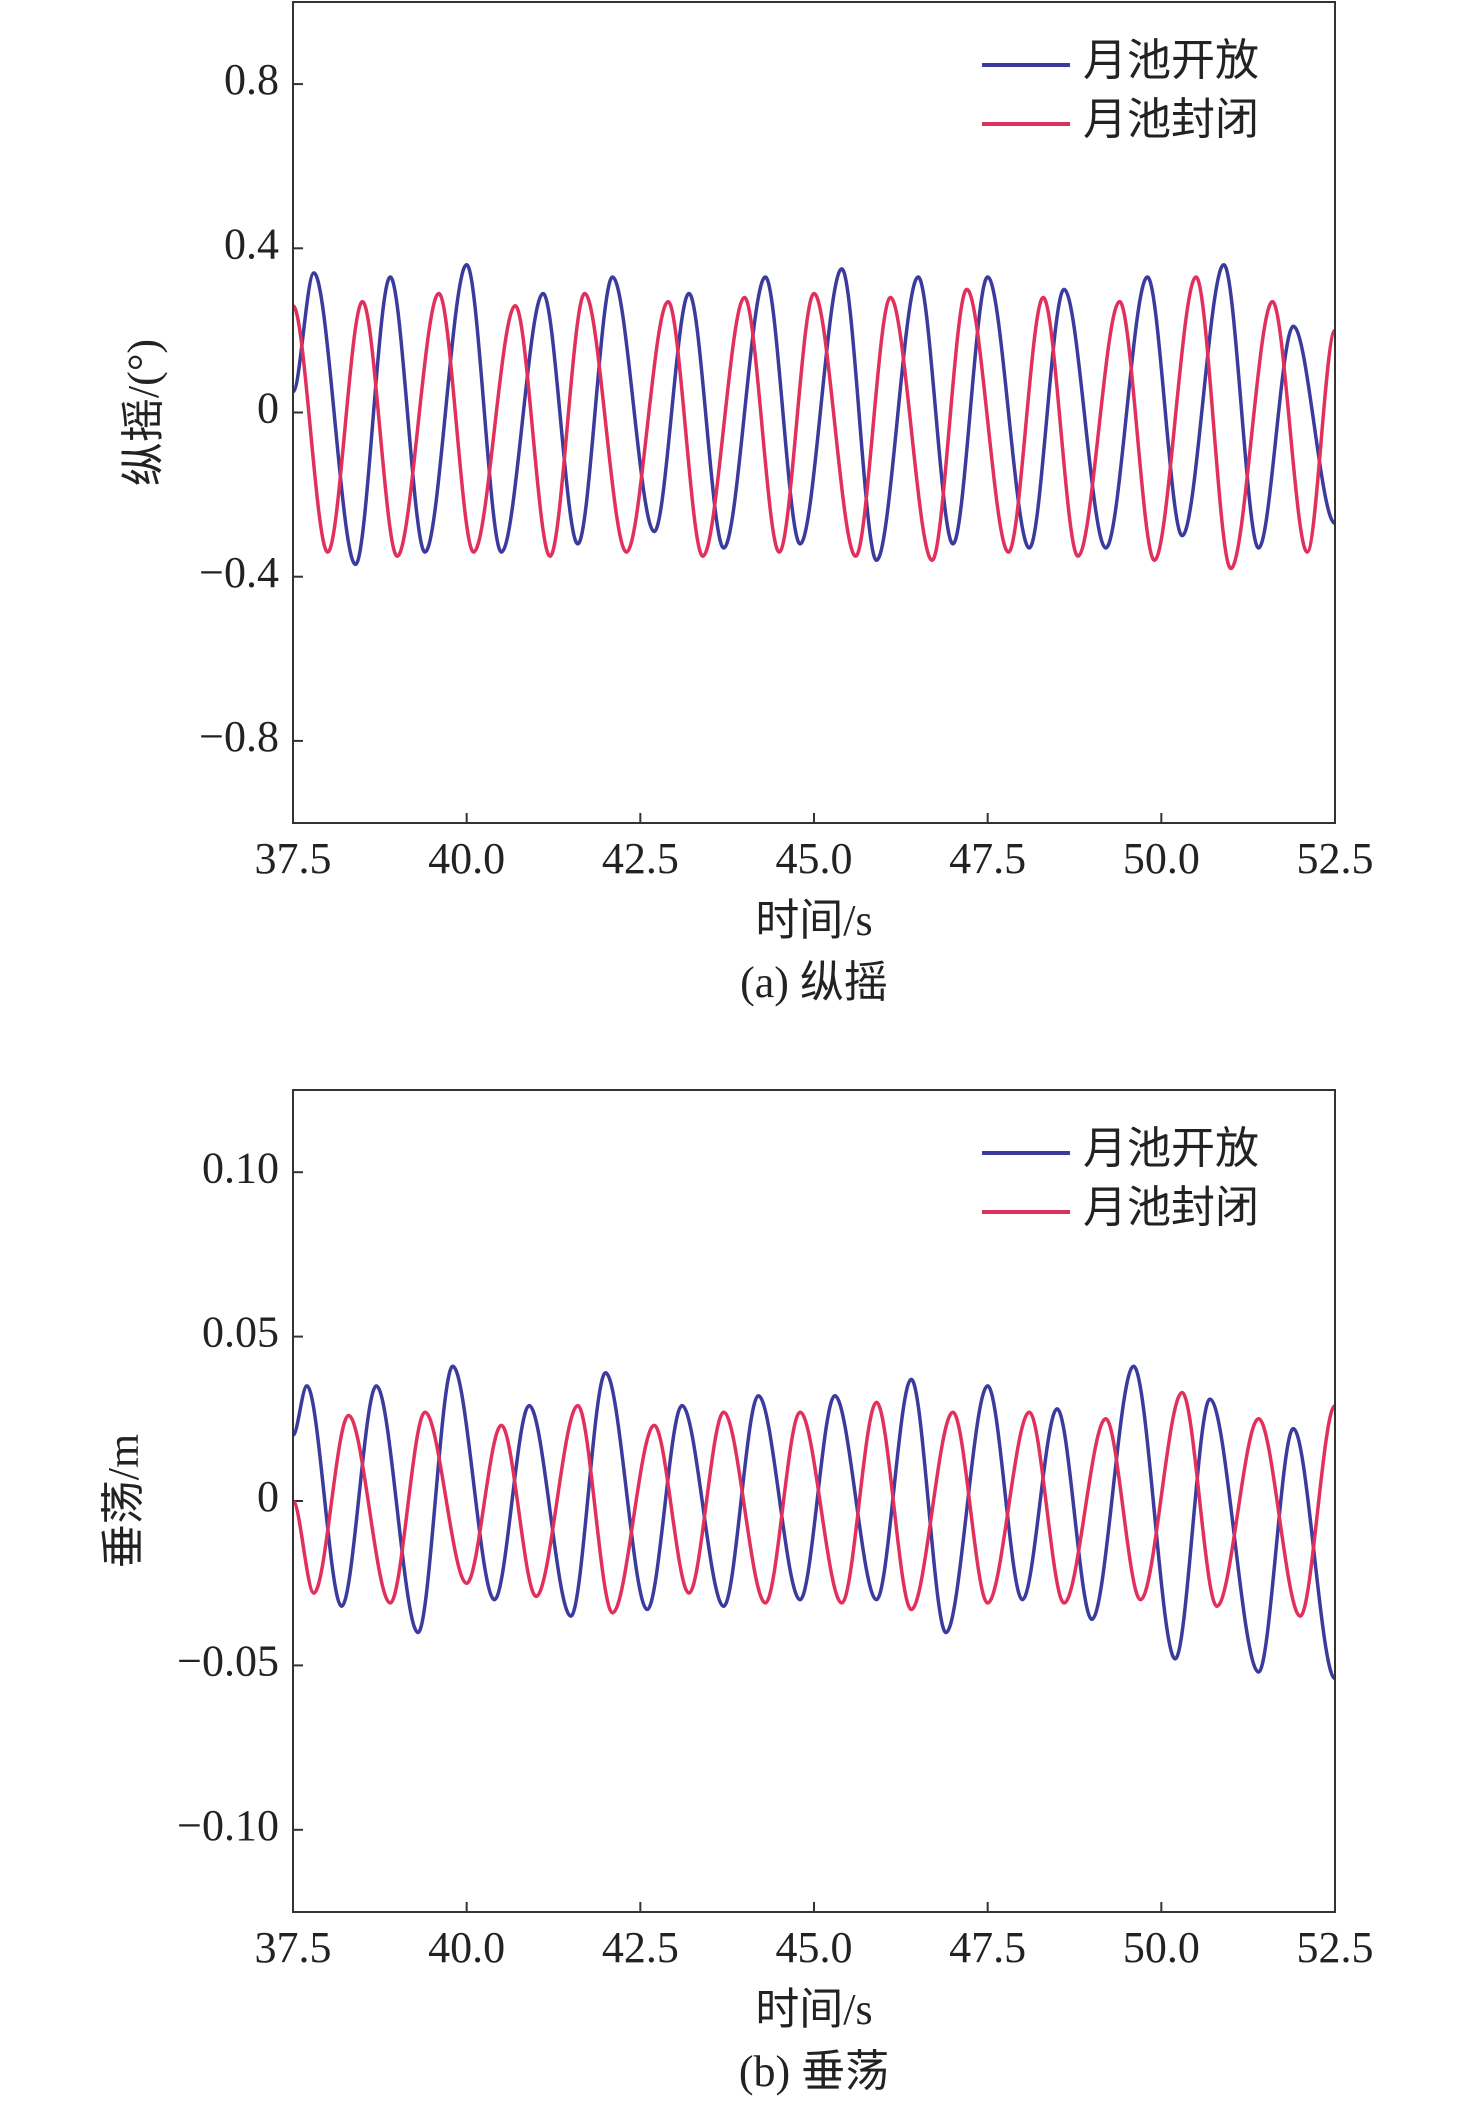 This screenshot has height=2110, width=1476. Describe the element at coordinates (240, 1167) in the screenshot. I see `y-tick-label: 0.10` at that location.